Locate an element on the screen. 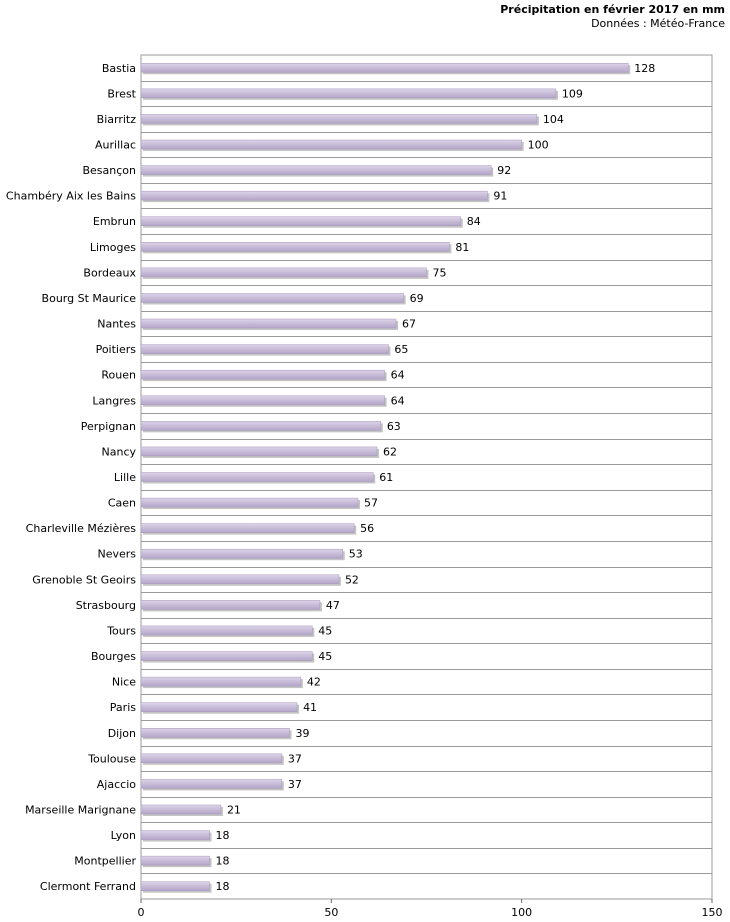 Image resolution: width=730 pixels, height=922 pixels. data-label: 63 is located at coordinates (394, 426).